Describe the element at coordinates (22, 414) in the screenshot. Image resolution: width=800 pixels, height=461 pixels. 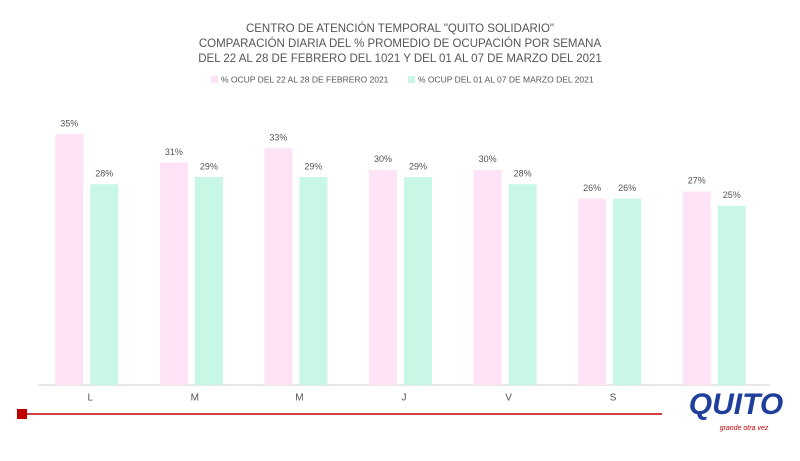
I see `slide-marker` at that location.